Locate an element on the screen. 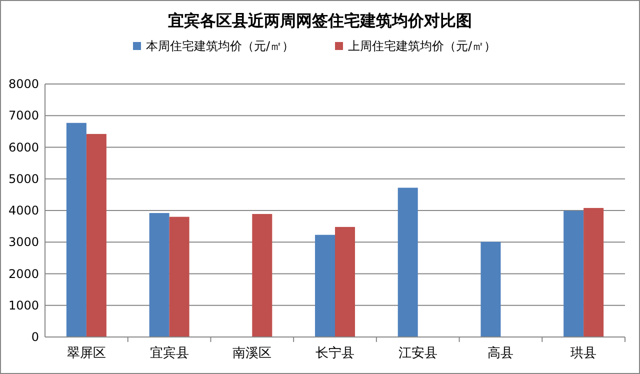 This screenshot has width=640, height=374. x-tick-label: 江安县 is located at coordinates (418, 353).